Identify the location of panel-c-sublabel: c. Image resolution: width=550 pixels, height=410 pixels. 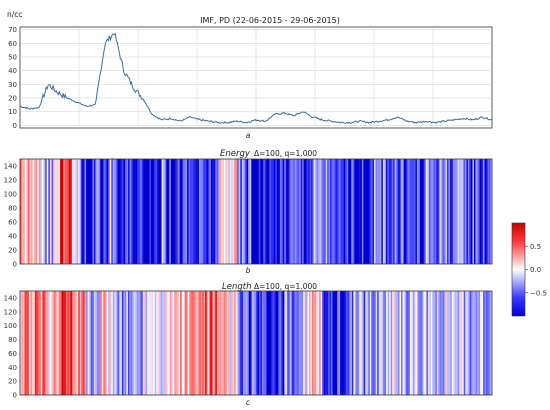
(248, 402).